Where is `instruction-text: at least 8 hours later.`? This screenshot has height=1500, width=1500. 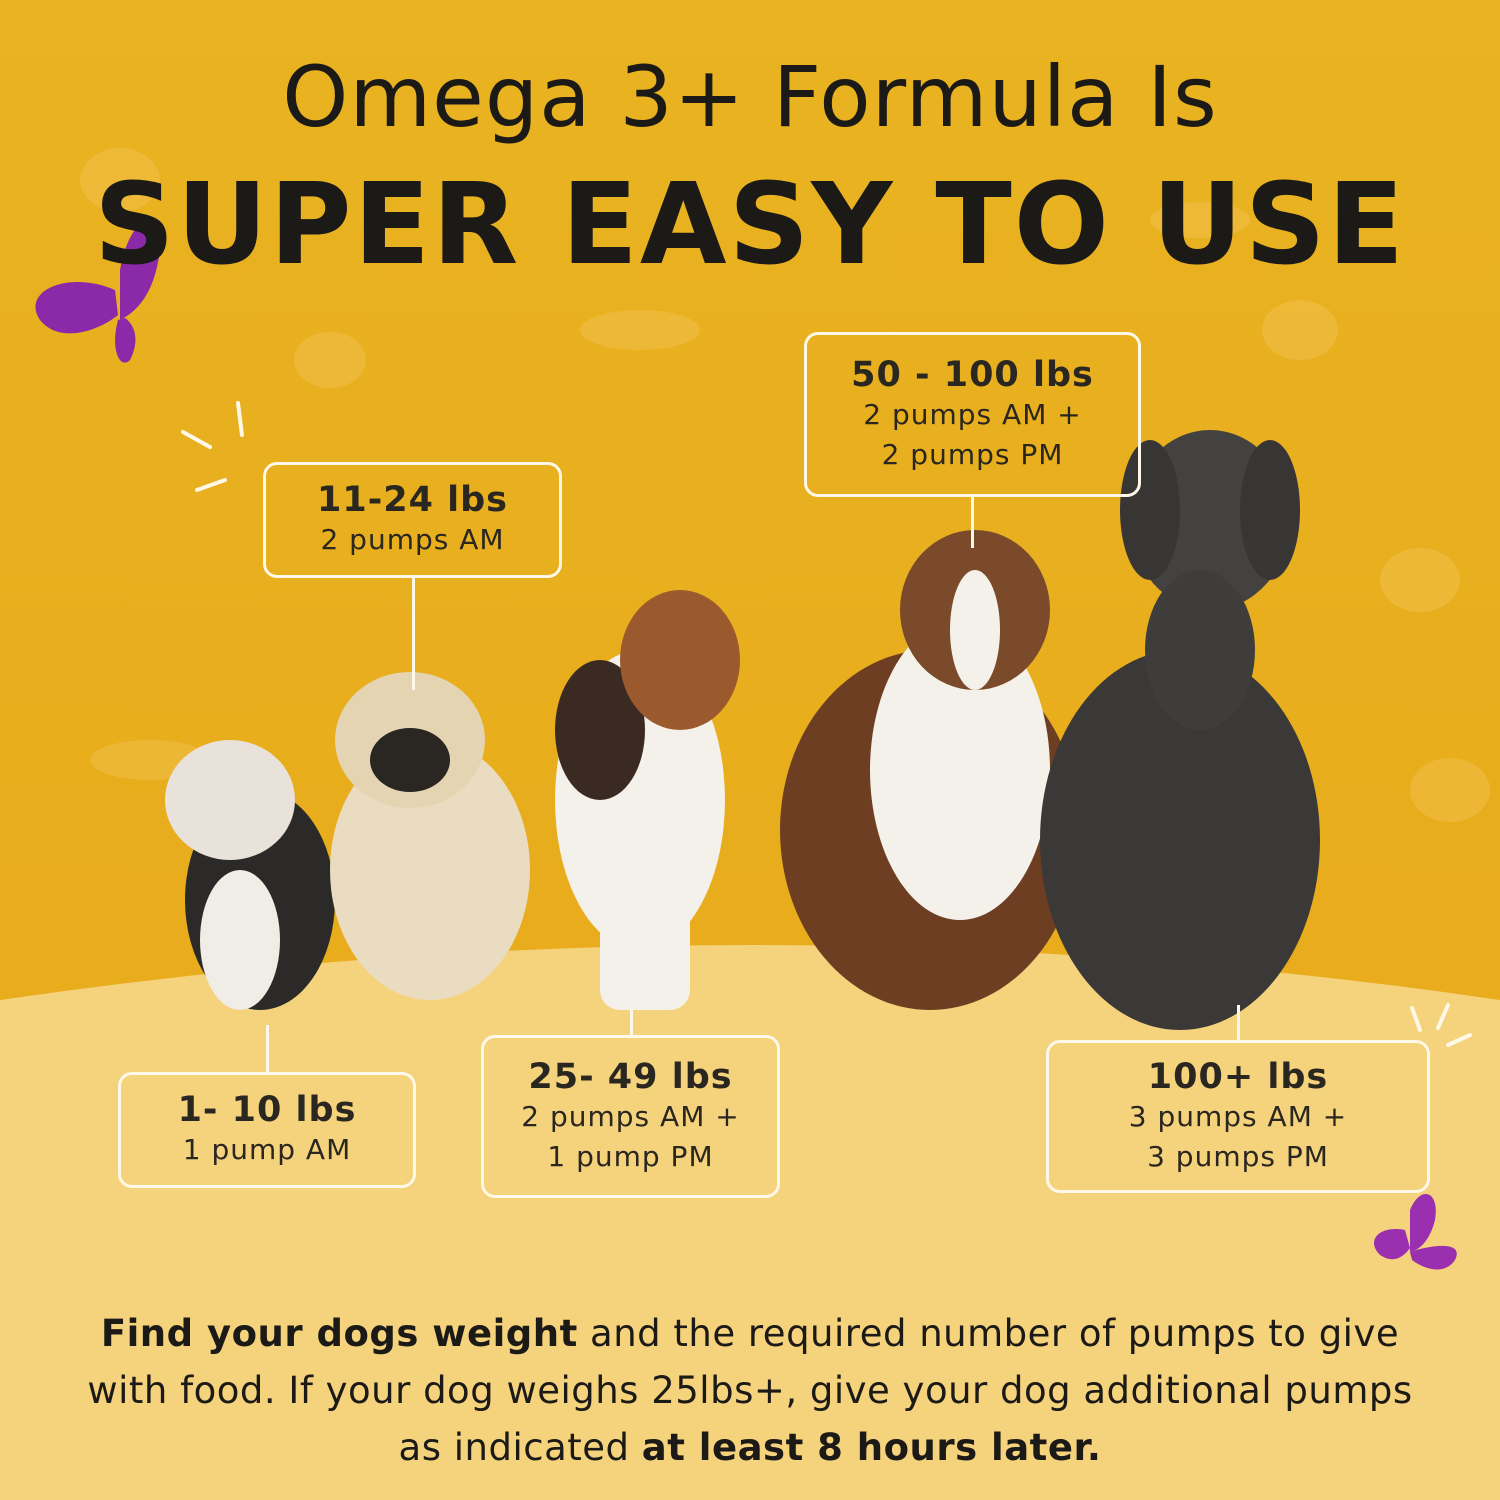
instruction-text: at least 8 hours later. is located at coordinates (871, 1447).